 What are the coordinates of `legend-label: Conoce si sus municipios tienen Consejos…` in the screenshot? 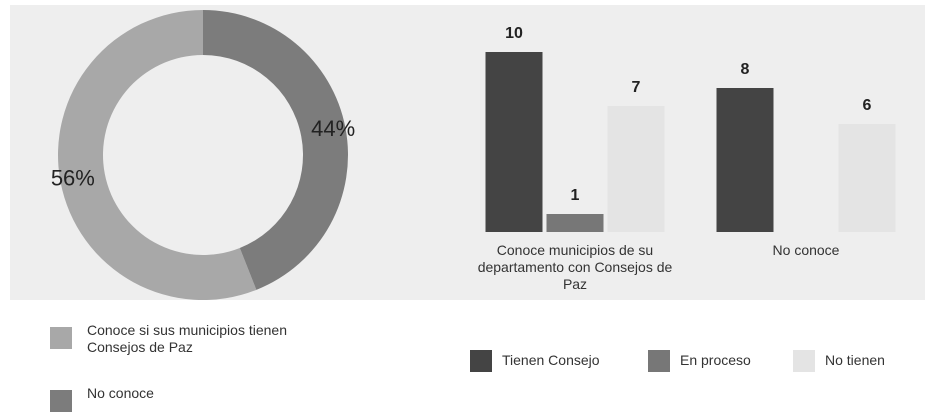 It's located at (187, 338).